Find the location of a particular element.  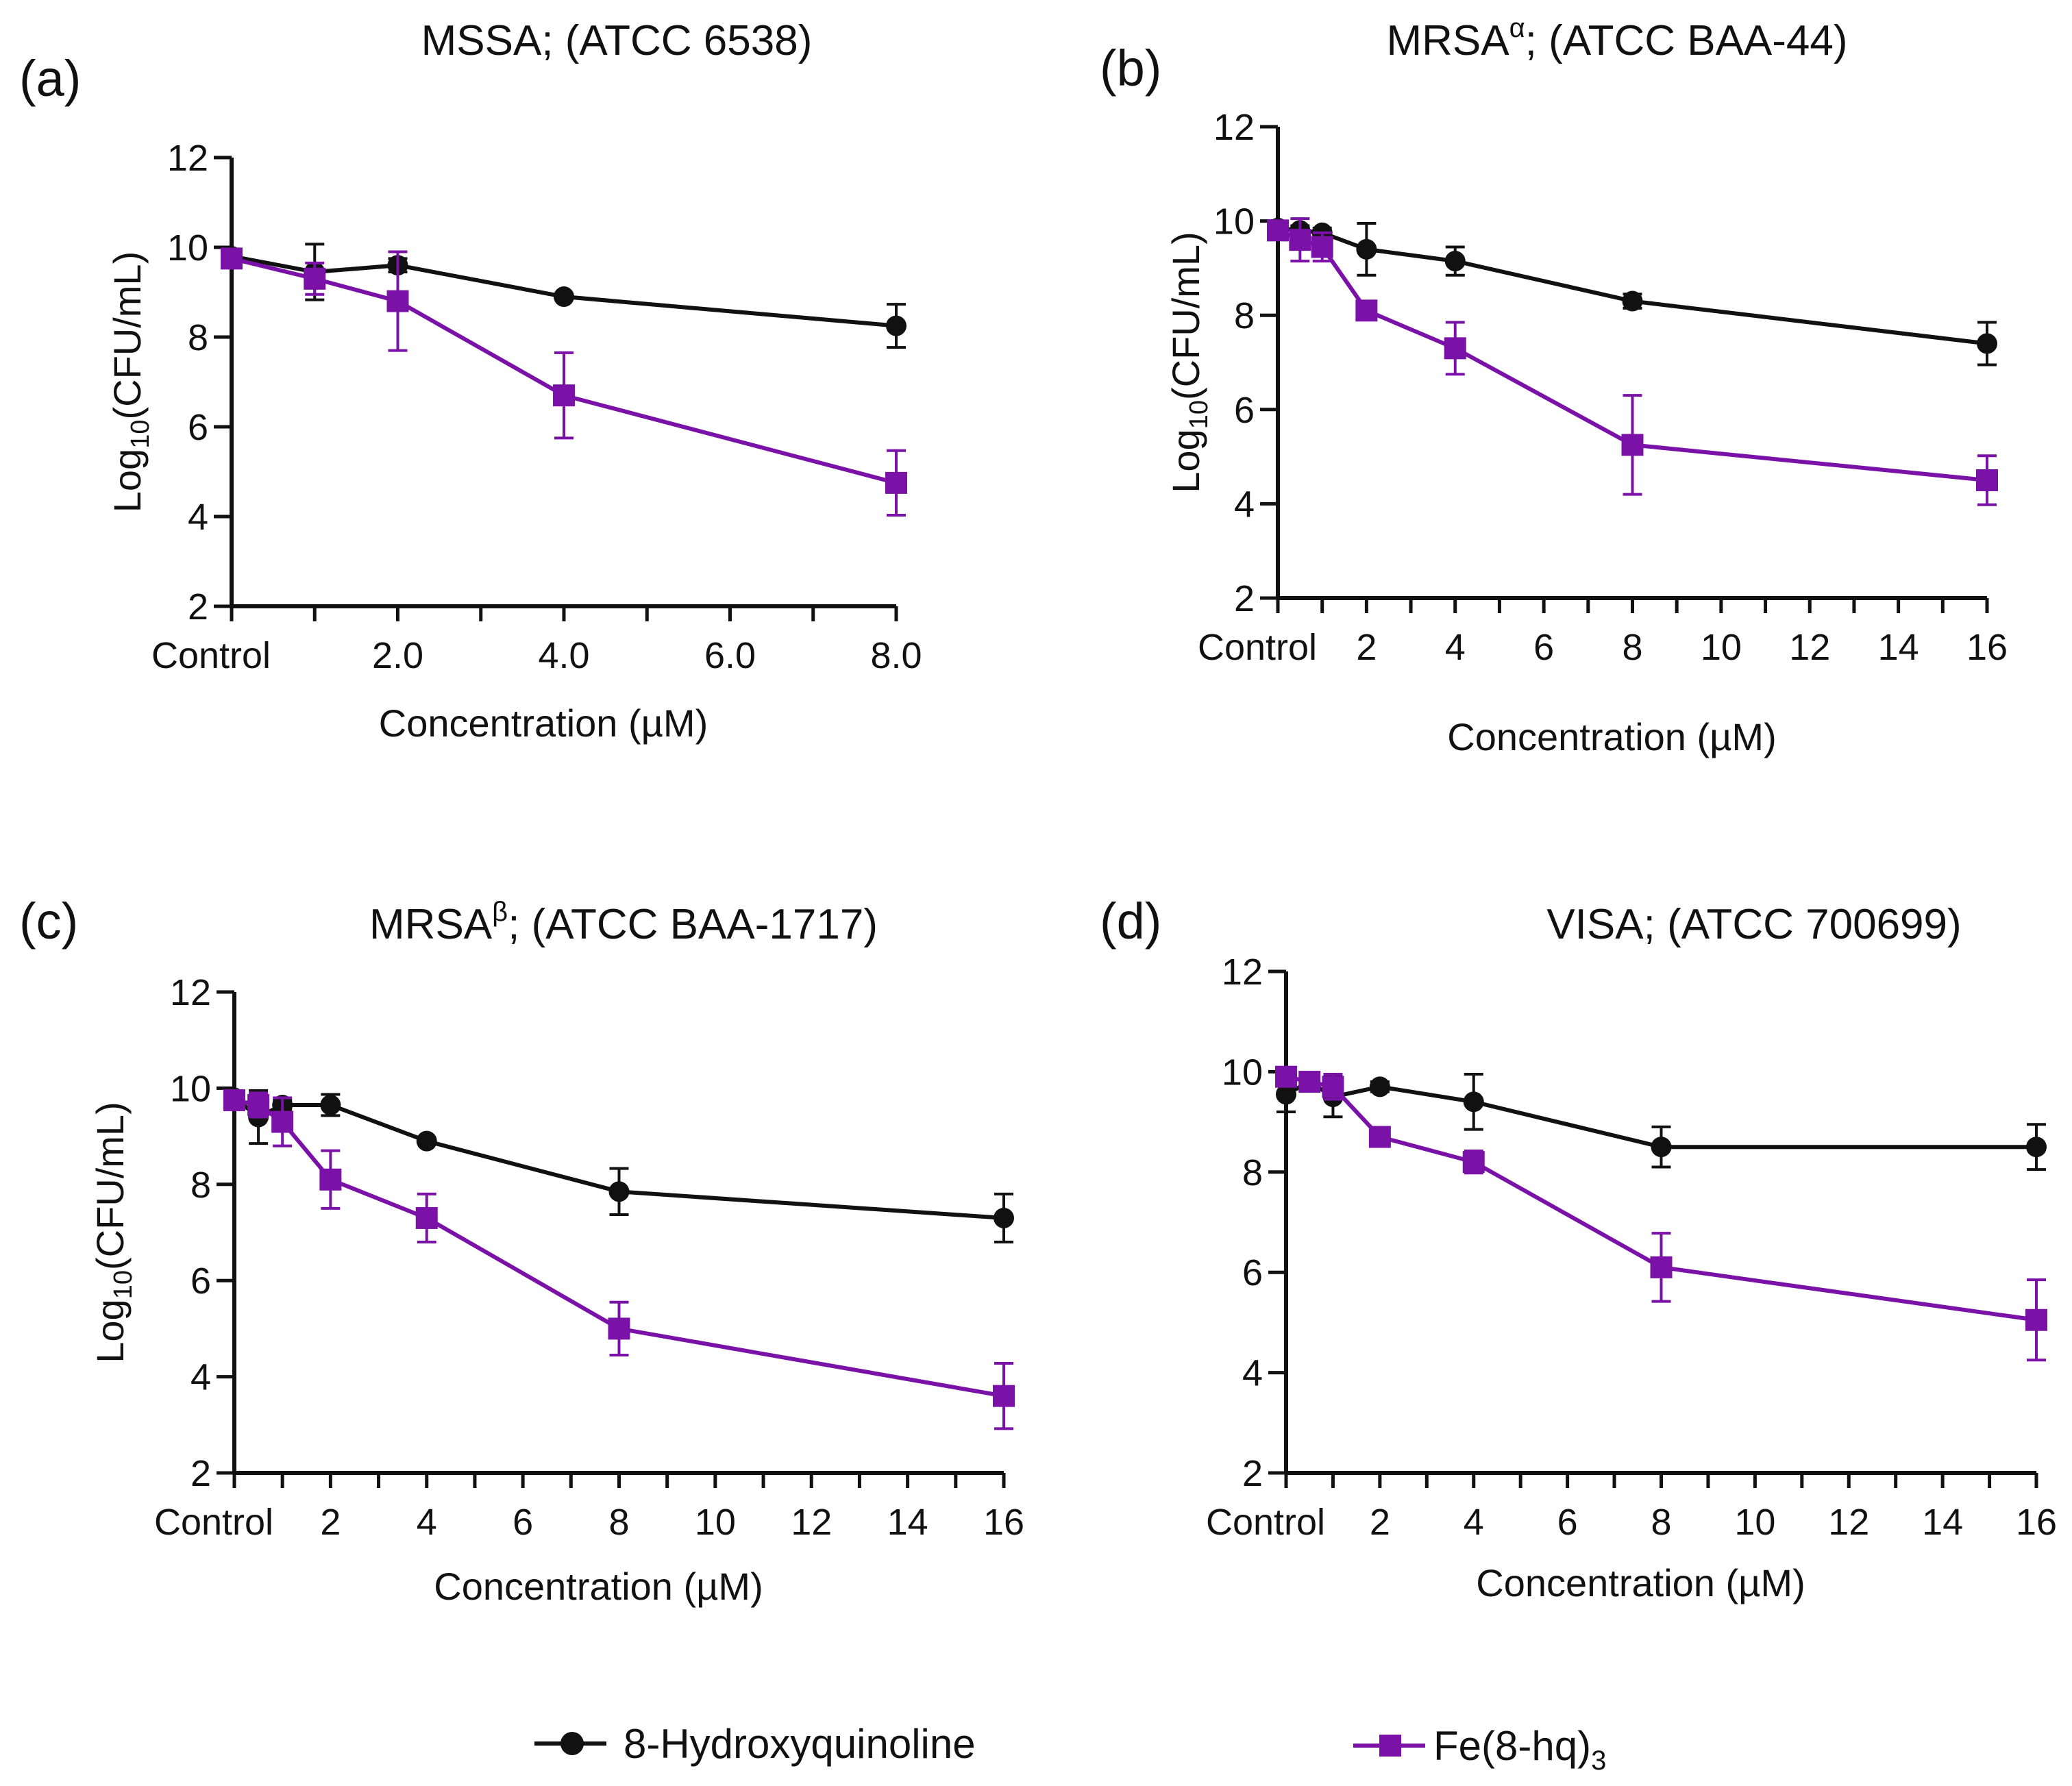

x-axis-label: Concentration (µM) is located at coordinates (544, 723).